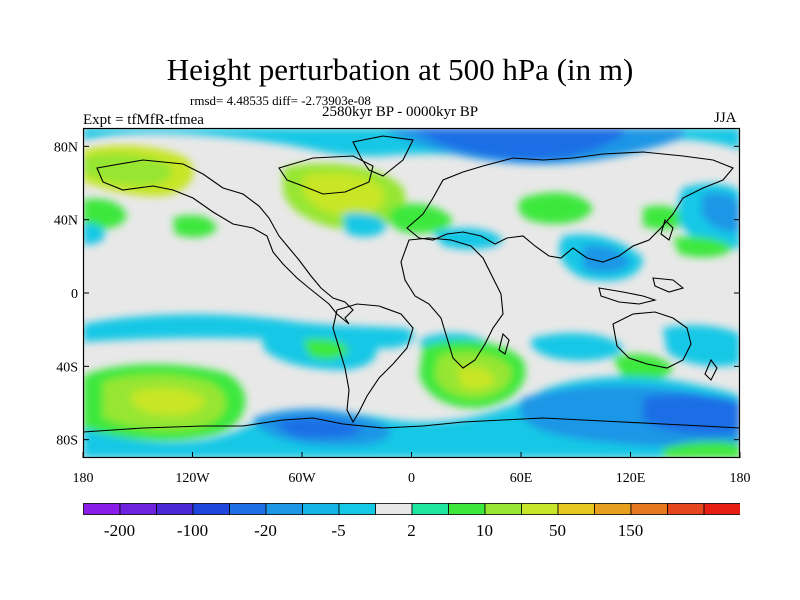 This screenshot has width=800, height=600. What do you see at coordinates (400, 70) in the screenshot?
I see `map-title: Height perturbation at 500 hPa (in m)` at bounding box center [400, 70].